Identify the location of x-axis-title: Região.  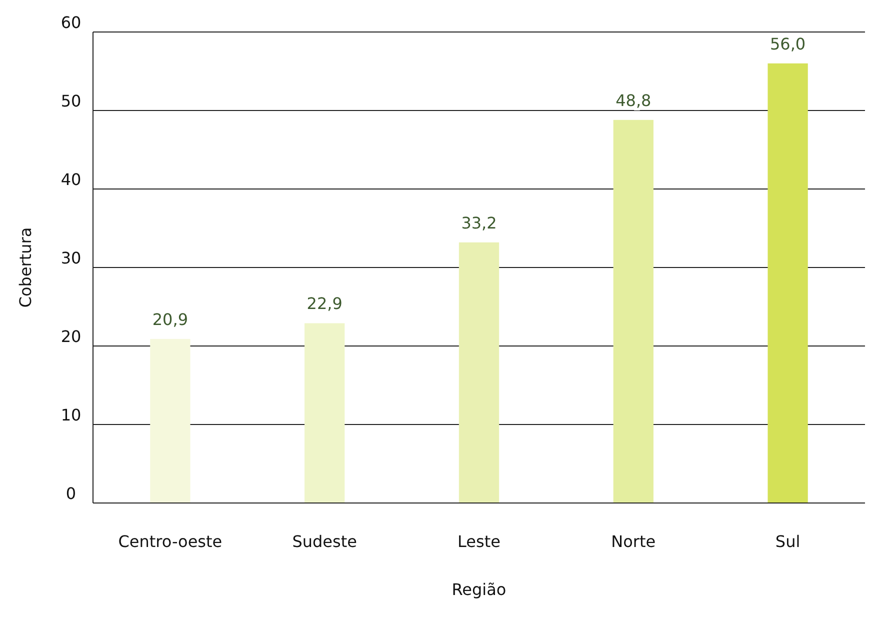
(479, 589).